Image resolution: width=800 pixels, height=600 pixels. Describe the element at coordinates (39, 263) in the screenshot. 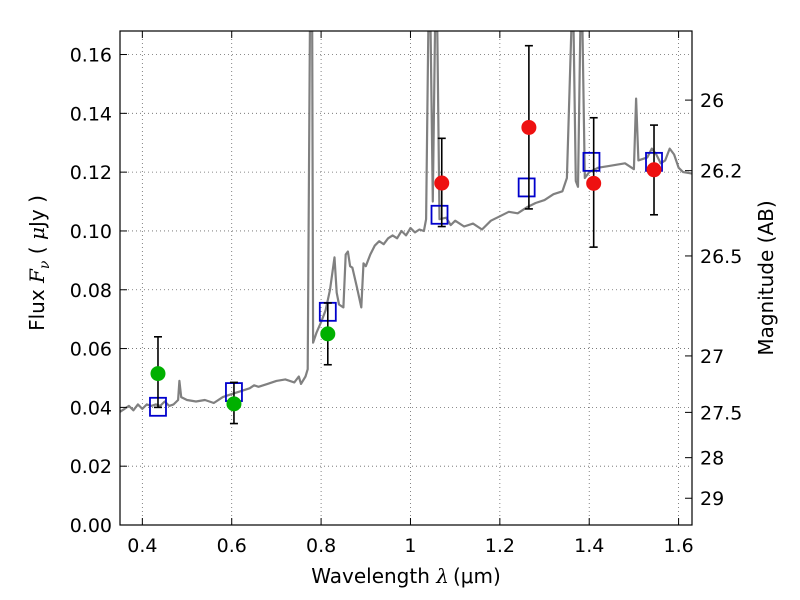

I see `y-axis-label: Flux Fν ( μJy )` at that location.